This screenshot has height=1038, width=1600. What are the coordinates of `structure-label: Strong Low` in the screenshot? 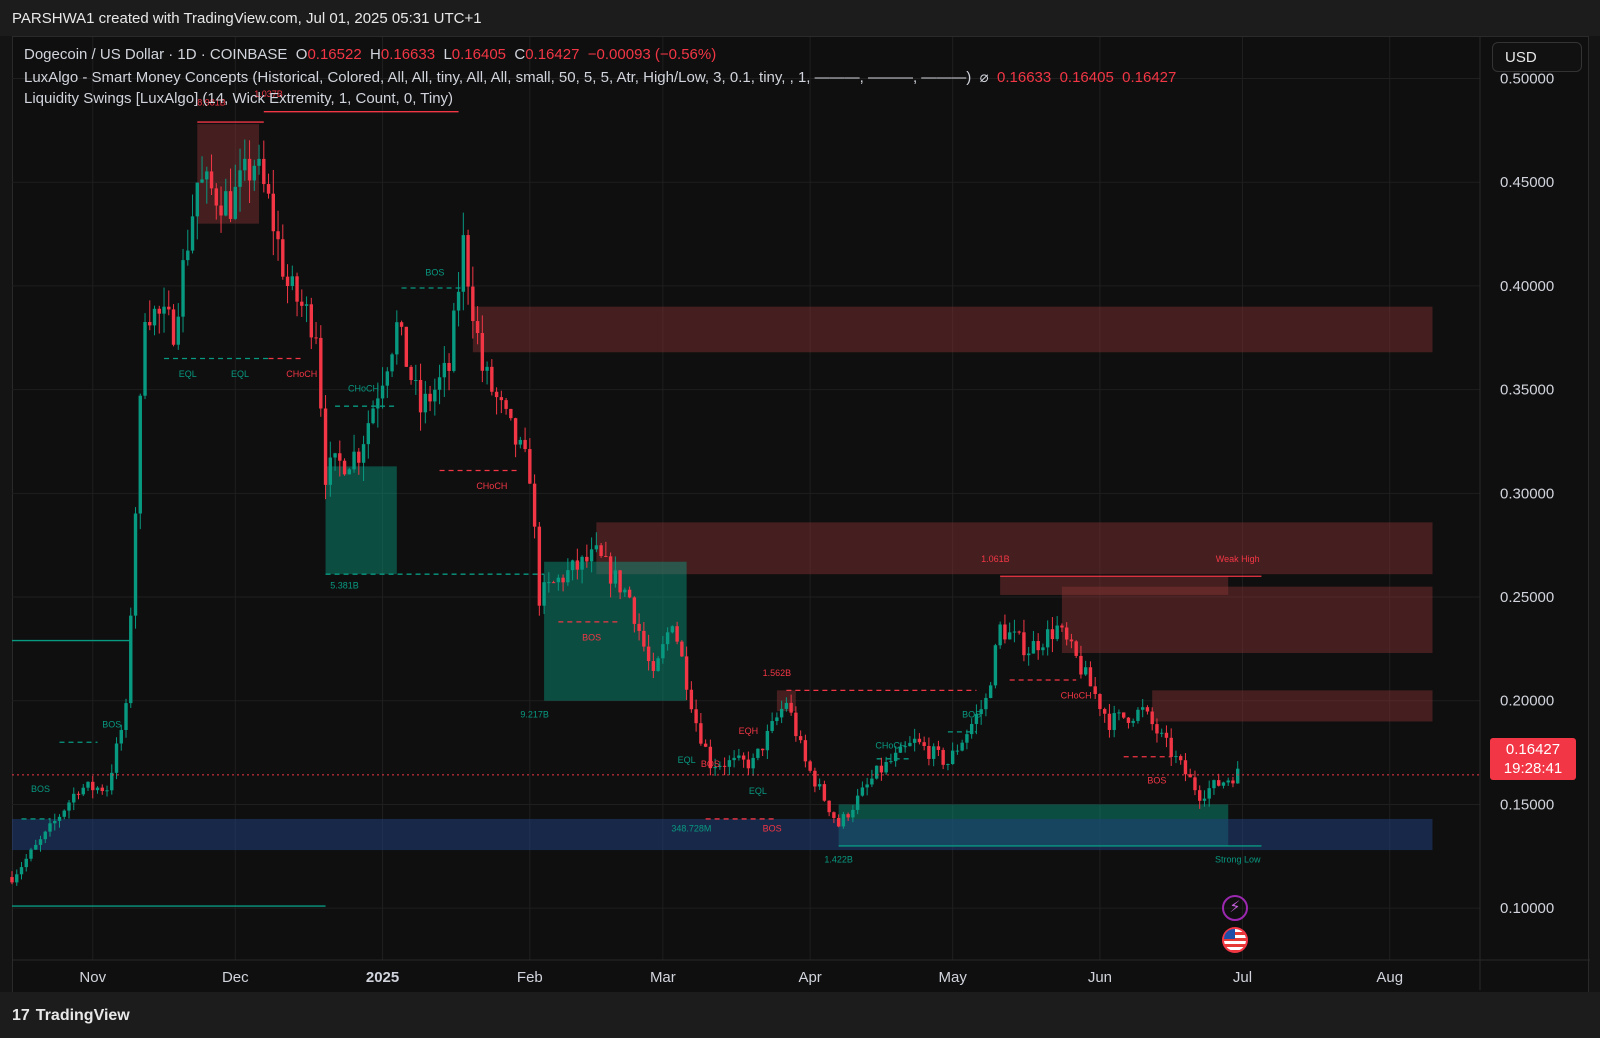 It's located at (1238, 860).